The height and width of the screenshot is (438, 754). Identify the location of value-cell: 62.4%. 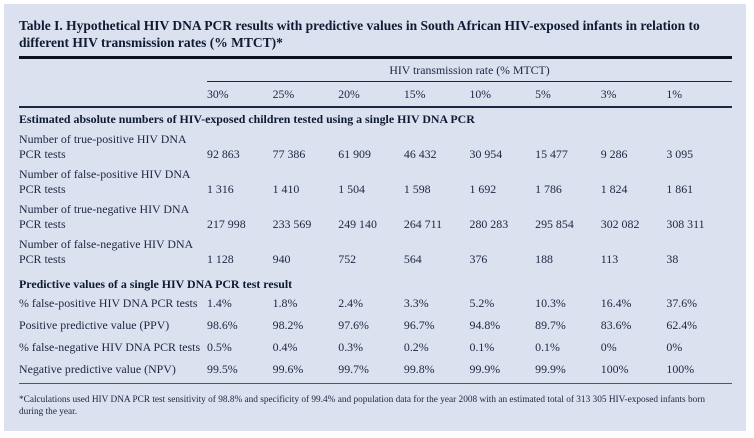
(682, 324).